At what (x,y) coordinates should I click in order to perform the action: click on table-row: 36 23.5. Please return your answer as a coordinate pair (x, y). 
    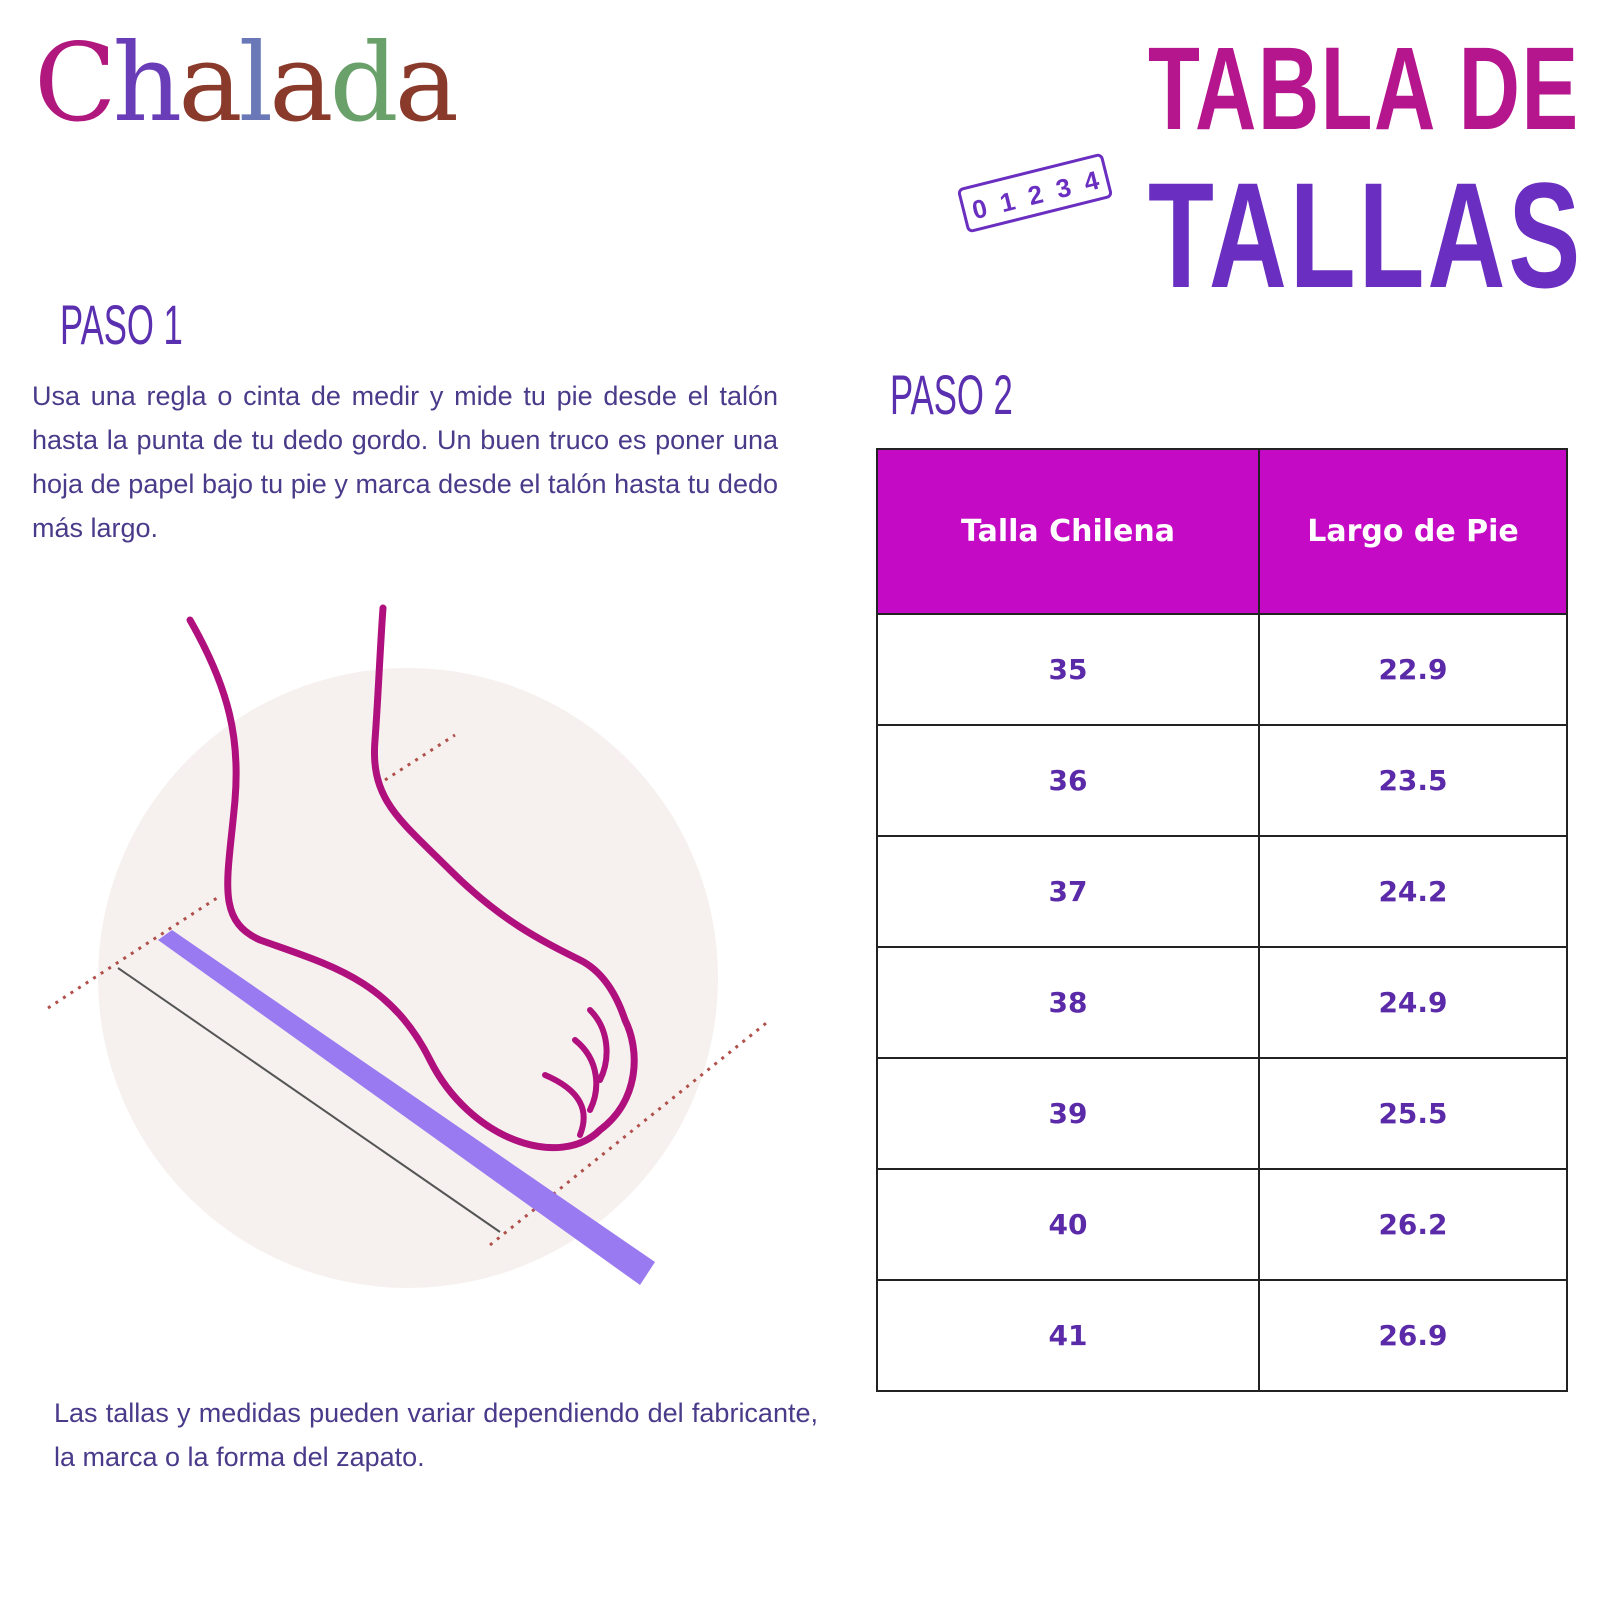
    Looking at the image, I should click on (1222, 780).